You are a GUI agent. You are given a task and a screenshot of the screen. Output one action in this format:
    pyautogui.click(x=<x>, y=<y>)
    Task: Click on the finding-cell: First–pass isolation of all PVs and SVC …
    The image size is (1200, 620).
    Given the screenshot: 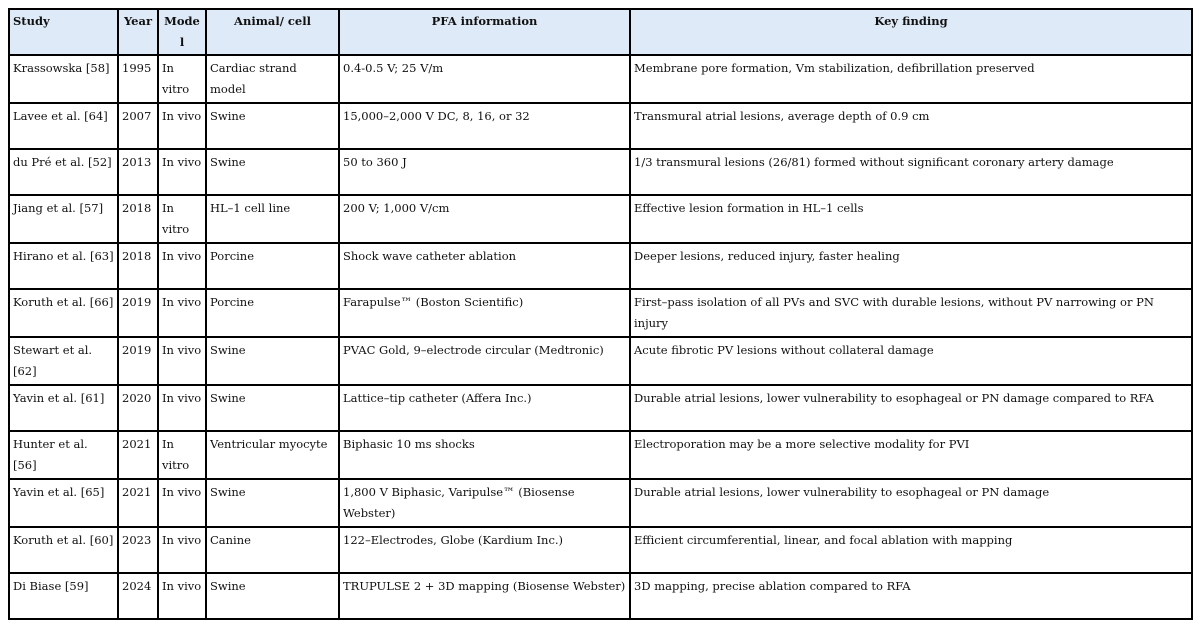 What is the action you would take?
    pyautogui.click(x=911, y=313)
    